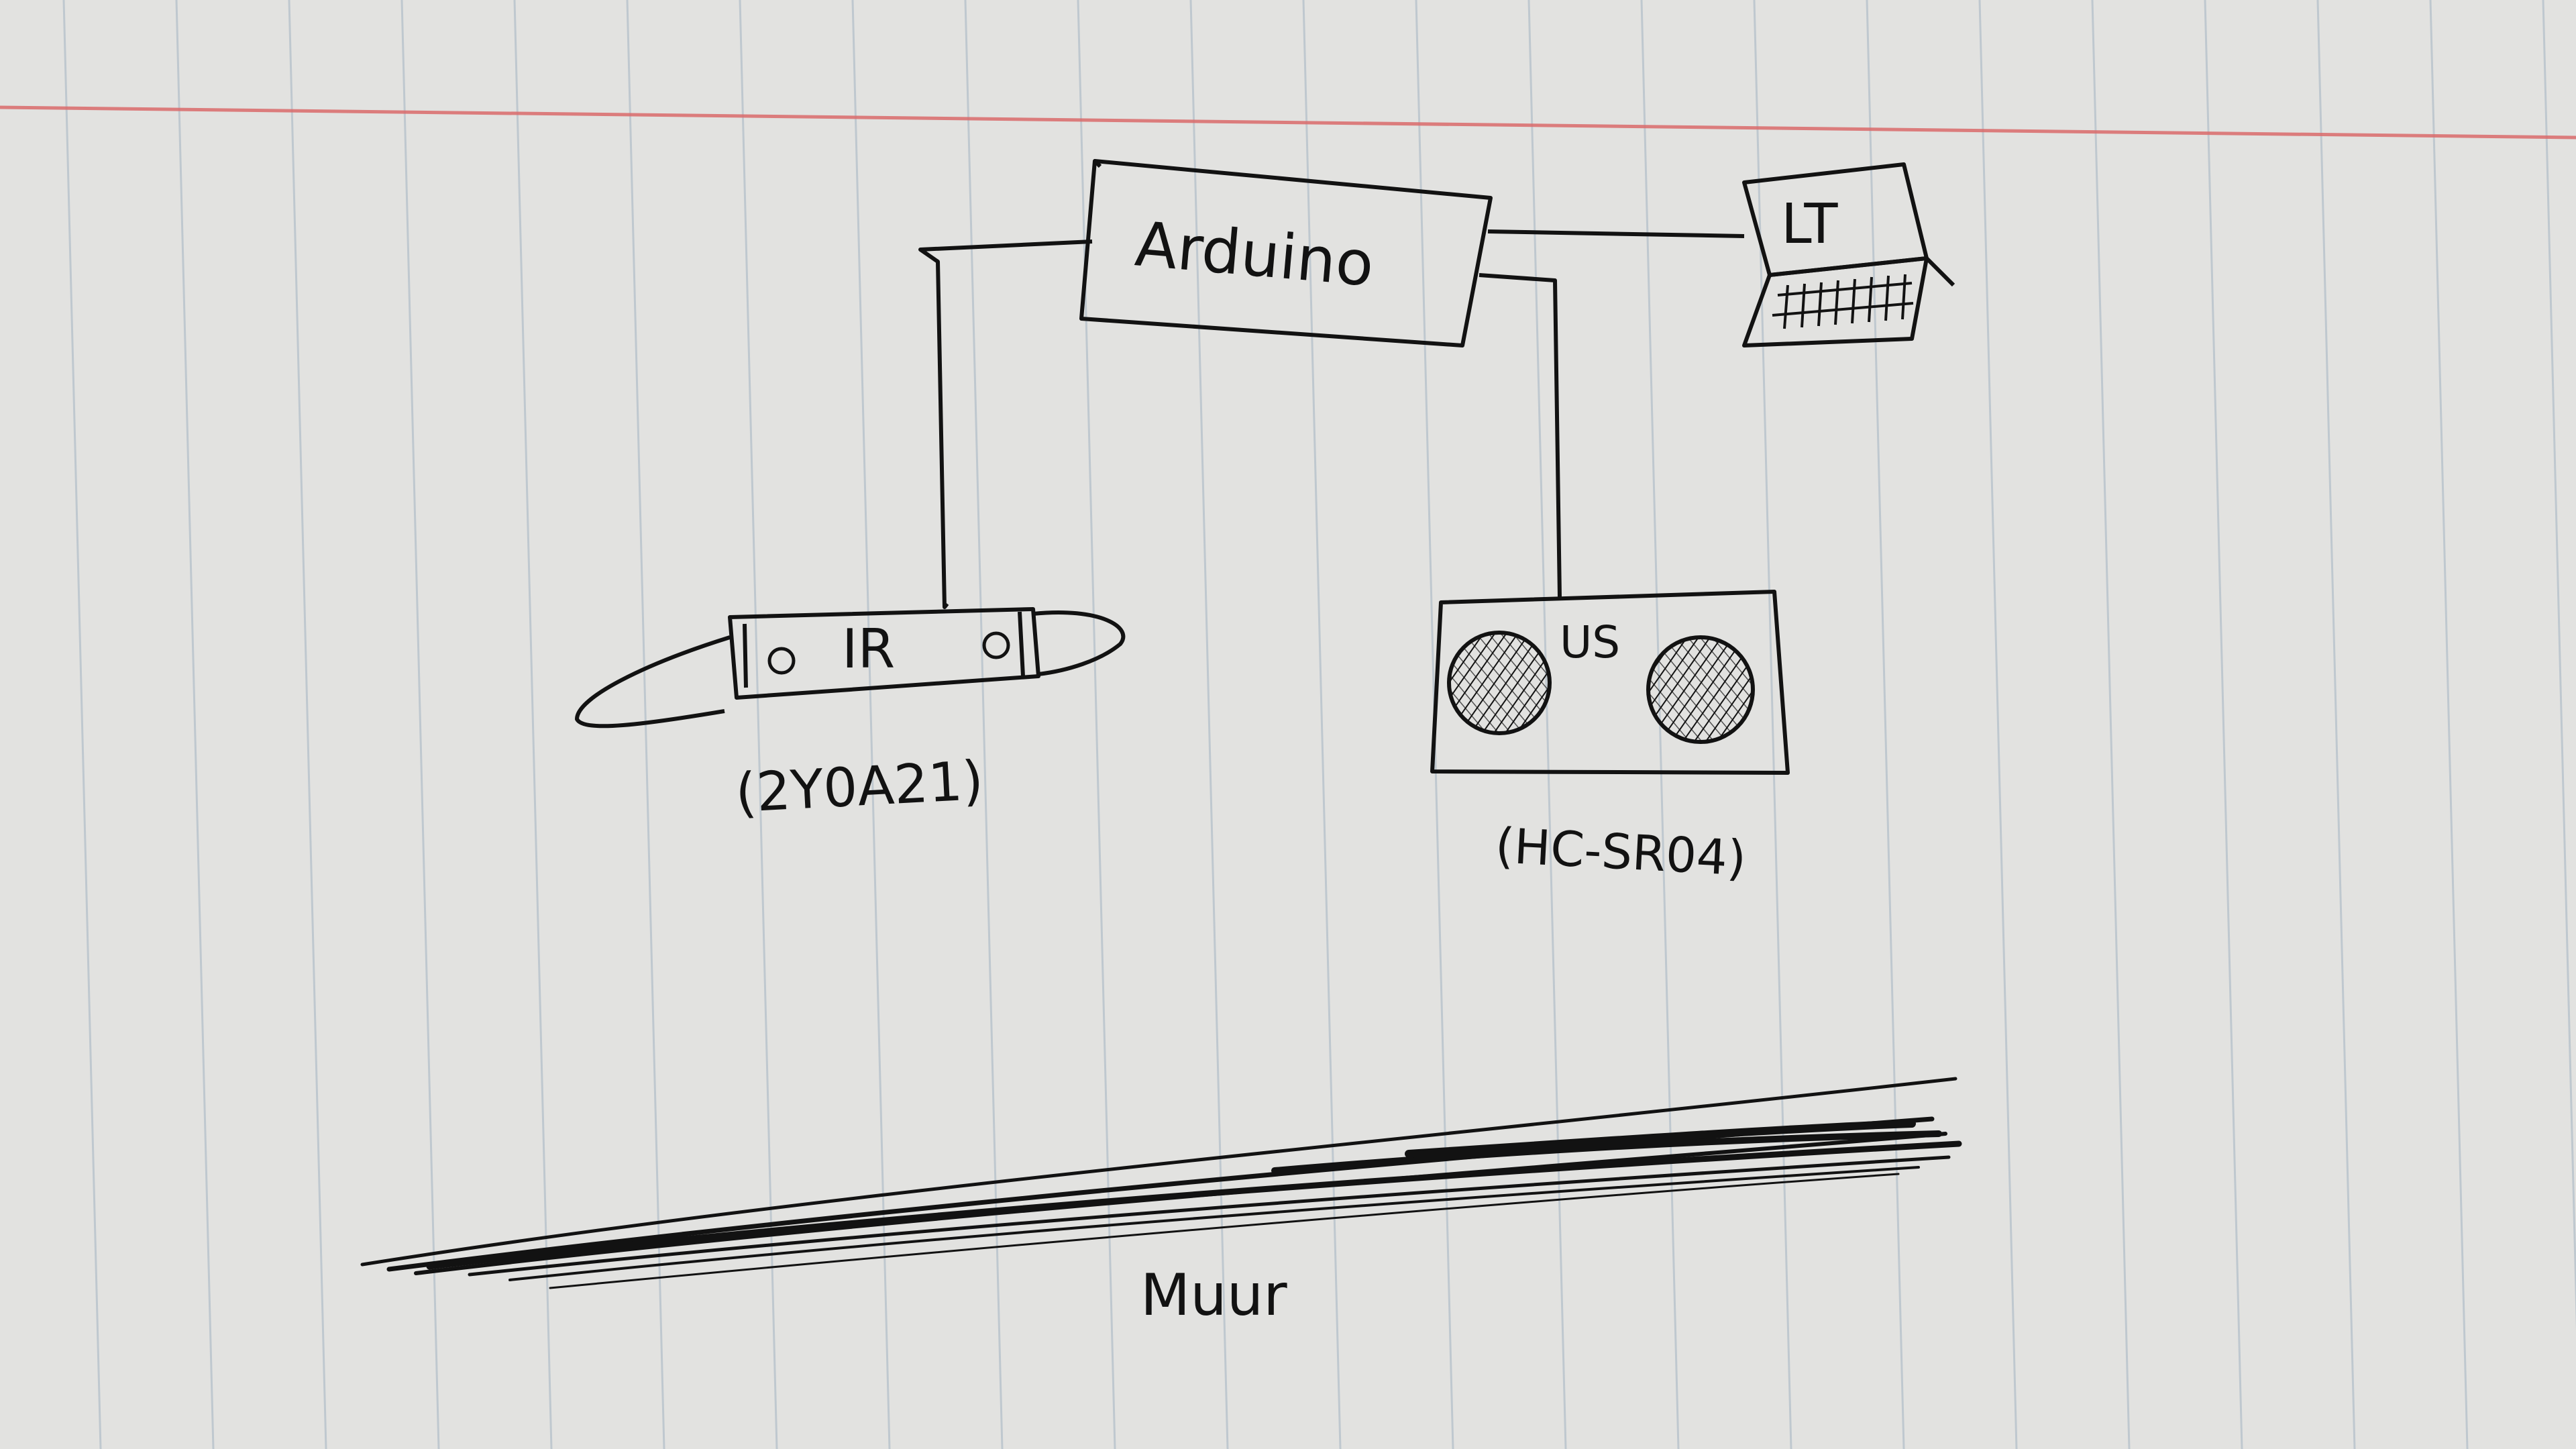 This screenshot has height=1449, width=2576. What do you see at coordinates (1499, 683) in the screenshot?
I see `us-transducer-left-shading` at bounding box center [1499, 683].